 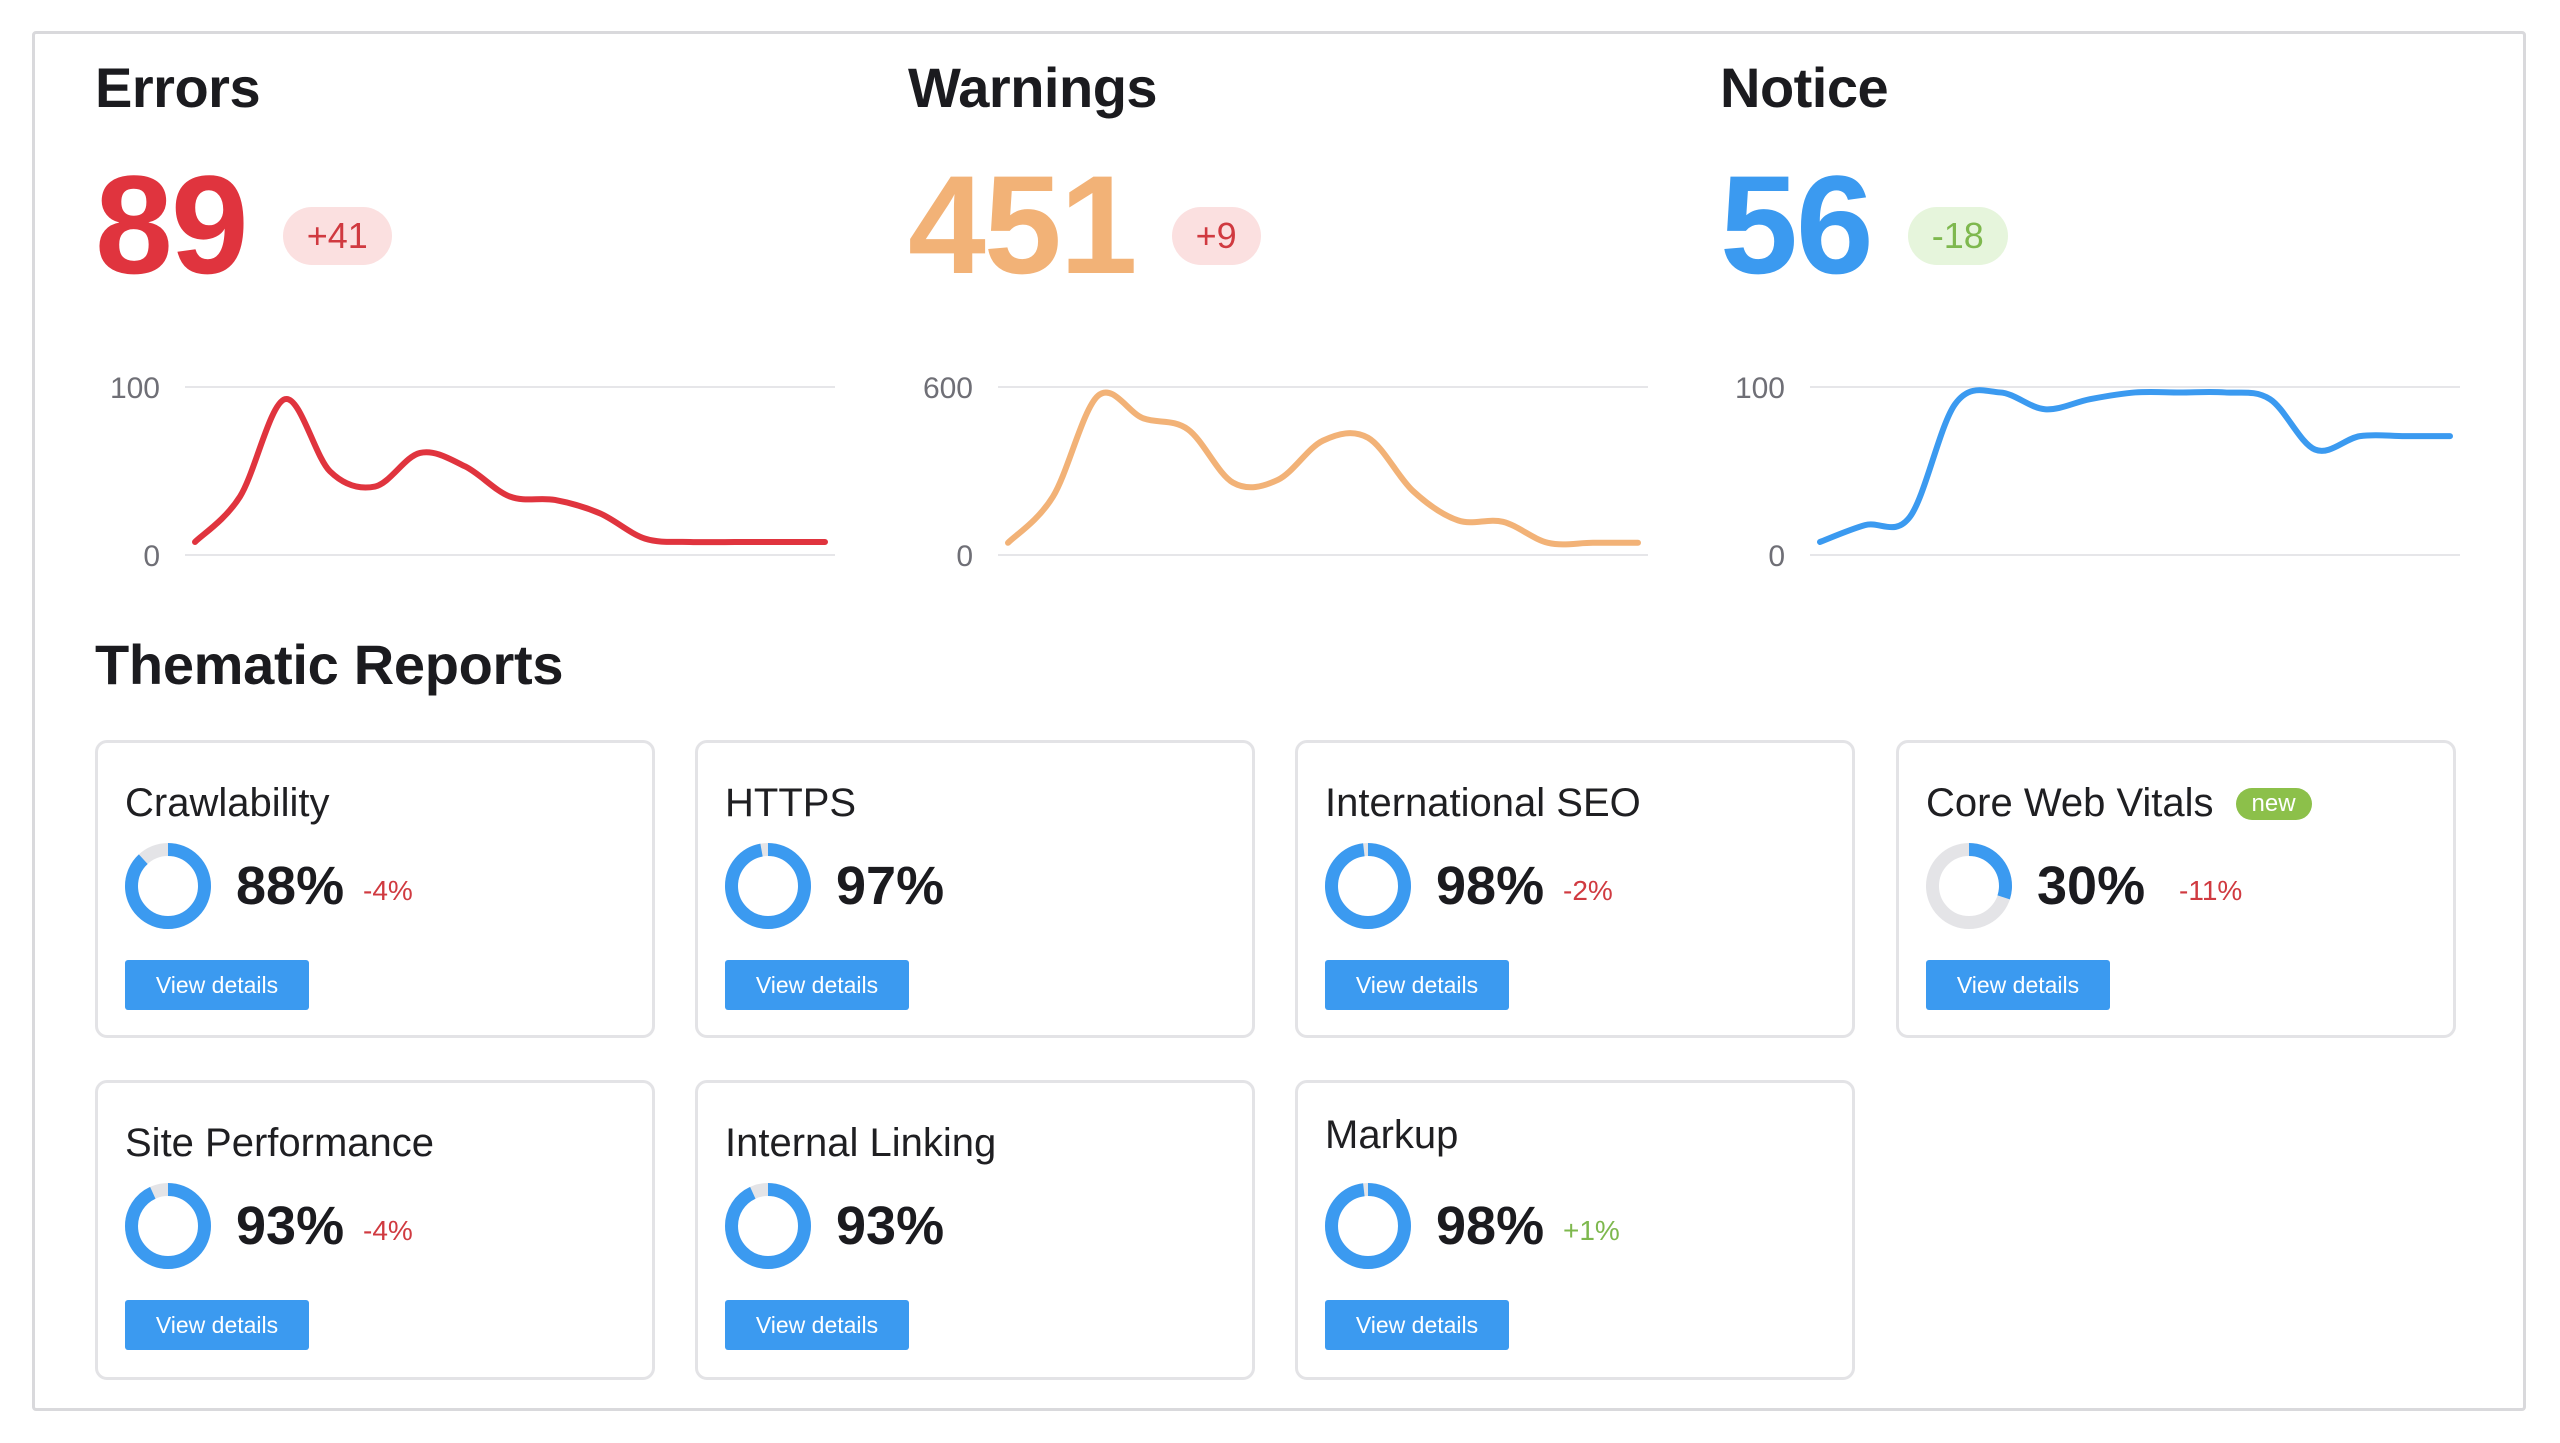 I want to click on report-card-international-seo: International SEO 98% -2% View details, so click(x=1575, y=889).